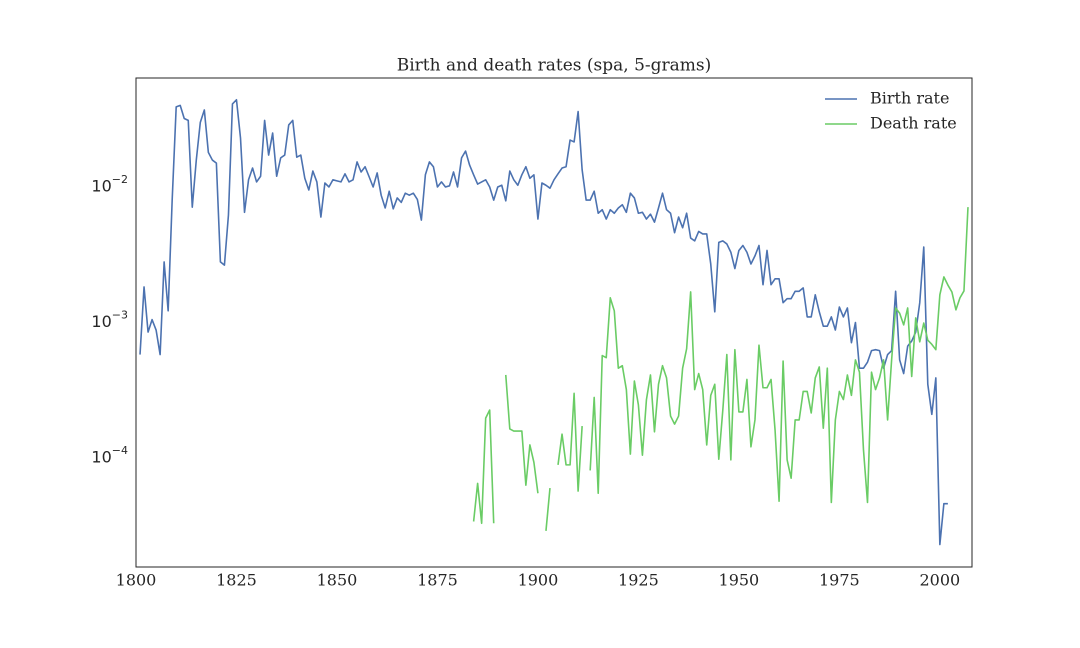 The width and height of the screenshot is (1080, 648). What do you see at coordinates (109, 184) in the screenshot?
I see `y-tick-label: 10⁻²` at bounding box center [109, 184].